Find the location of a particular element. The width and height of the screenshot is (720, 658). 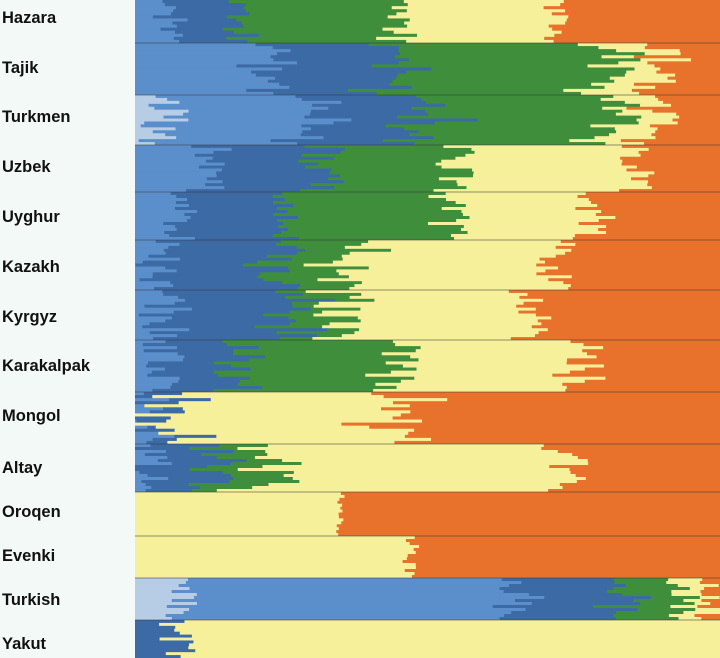

population-label-hazara: Hazara is located at coordinates (29, 18).